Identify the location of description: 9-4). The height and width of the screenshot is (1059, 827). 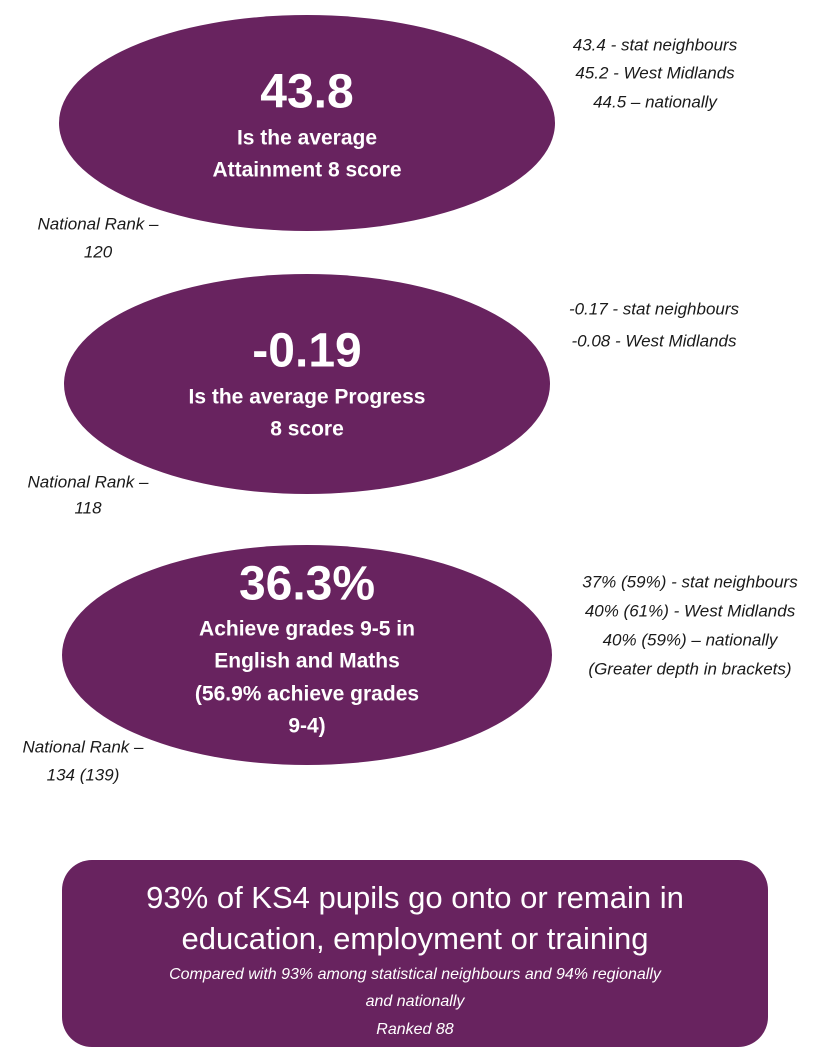
(306, 726).